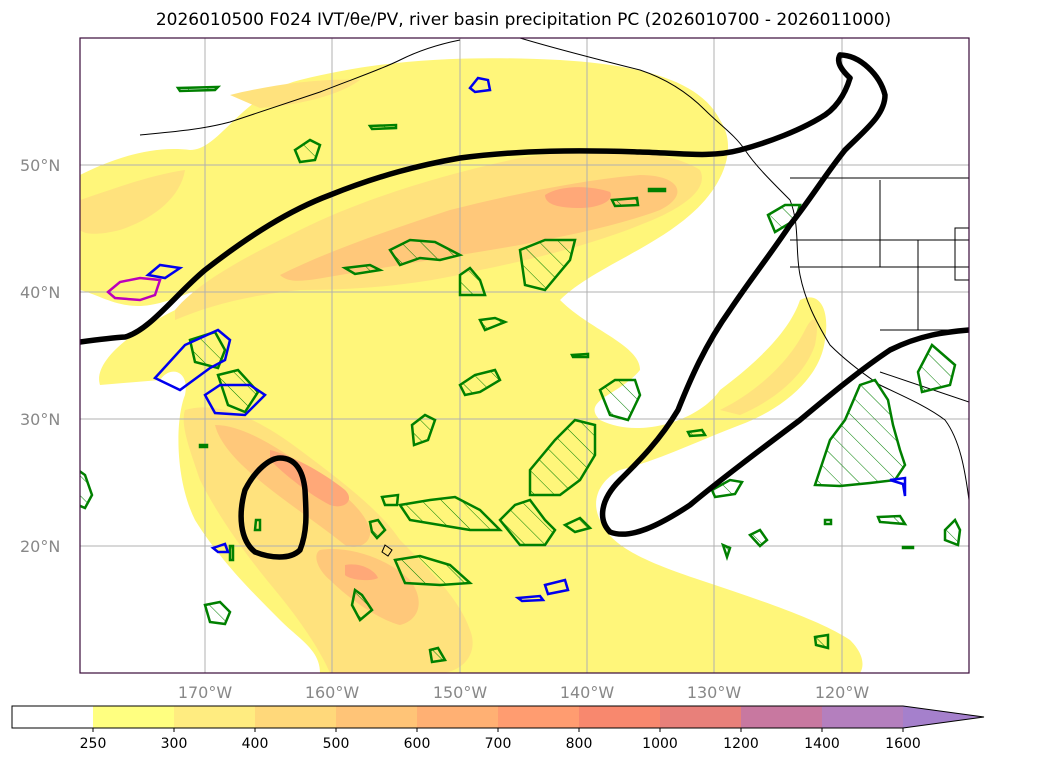 This screenshot has height=767, width=1047. I want to click on colorbar: 250 300 400 500 600 700 800 1000 1200 1400 1600, so click(498, 728).